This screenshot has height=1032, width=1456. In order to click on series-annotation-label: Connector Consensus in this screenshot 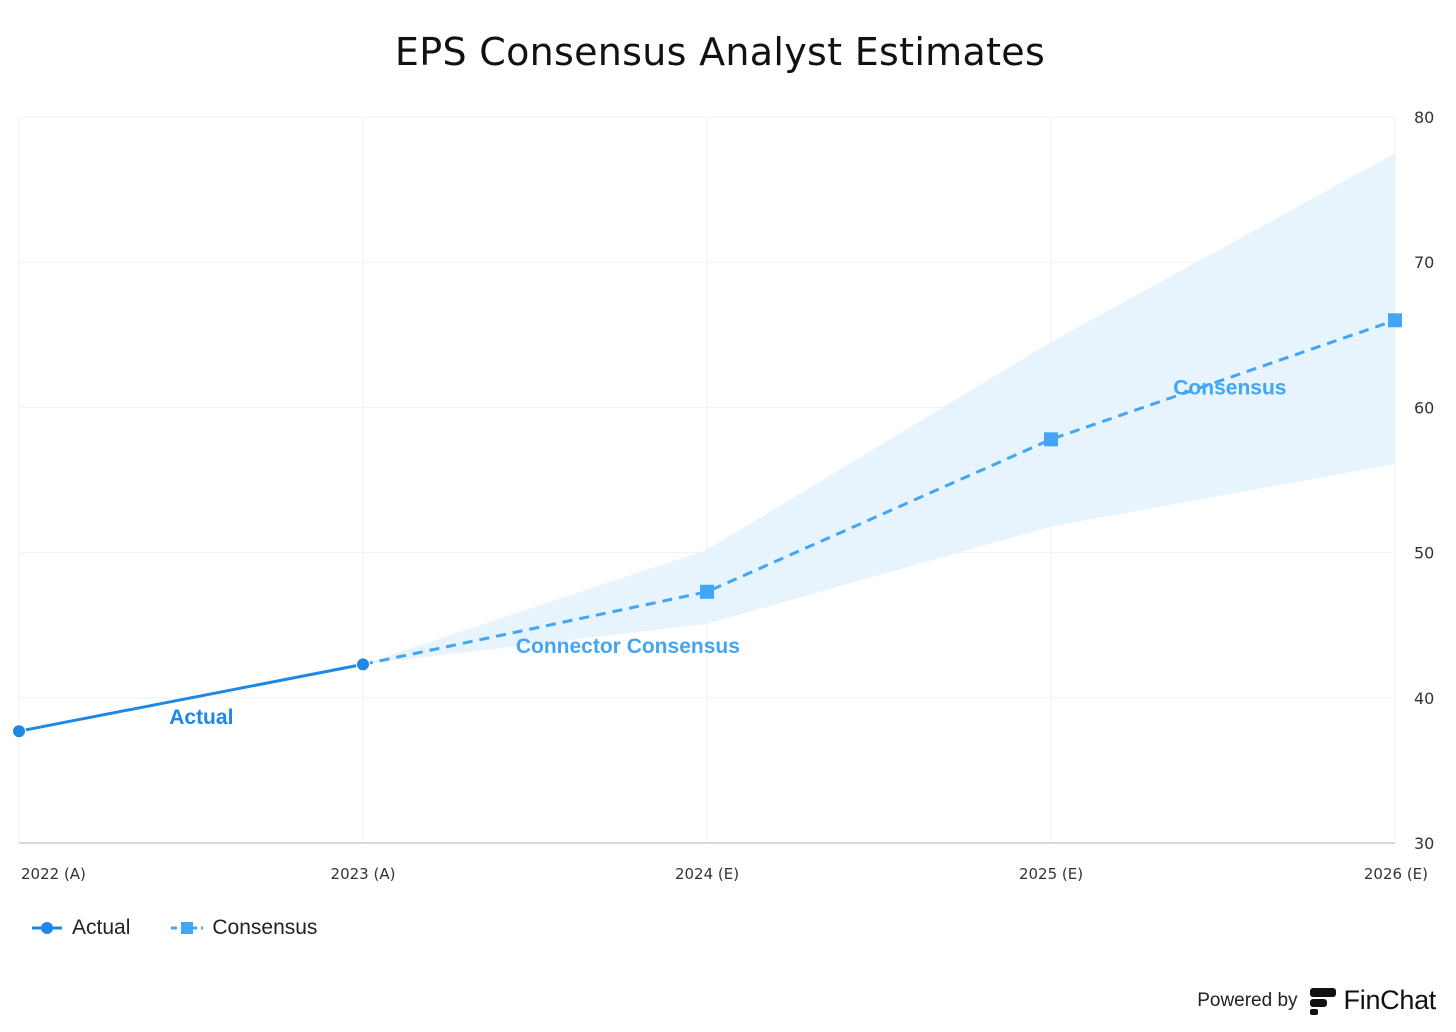, I will do `click(628, 646)`.